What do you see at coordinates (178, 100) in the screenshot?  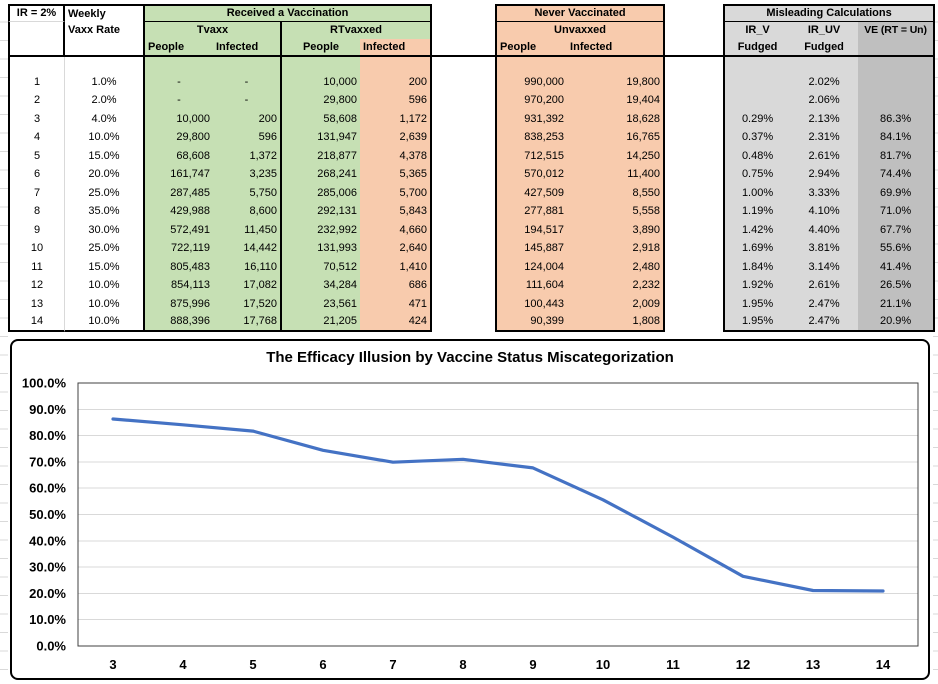 I see `cell-tvaxx-people: -` at bounding box center [178, 100].